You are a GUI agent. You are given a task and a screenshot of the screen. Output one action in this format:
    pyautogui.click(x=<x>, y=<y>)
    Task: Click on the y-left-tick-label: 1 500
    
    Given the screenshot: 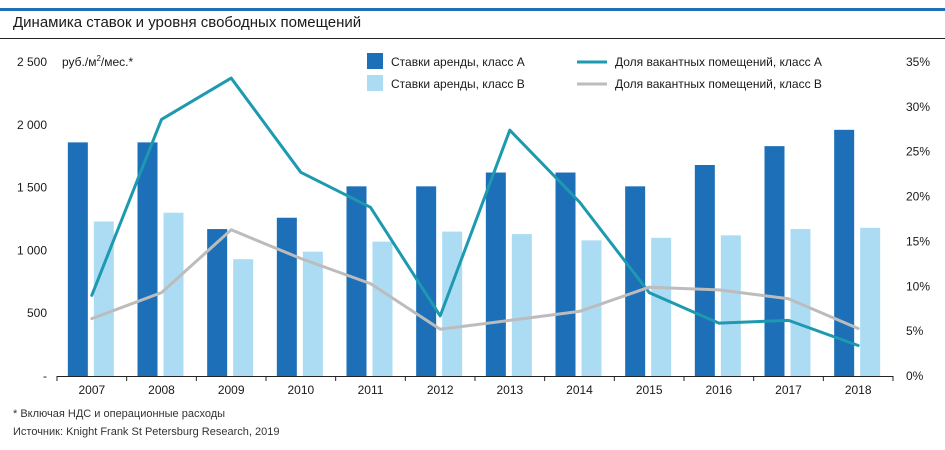 What is the action you would take?
    pyautogui.click(x=32, y=188)
    